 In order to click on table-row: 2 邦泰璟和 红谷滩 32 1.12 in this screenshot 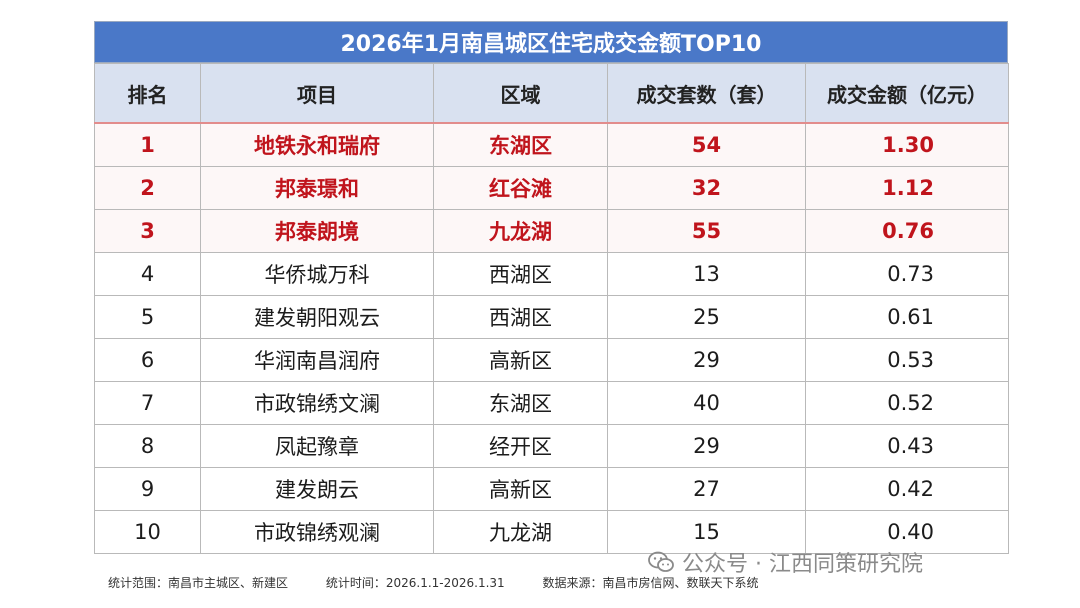, I will do `click(551, 188)`.